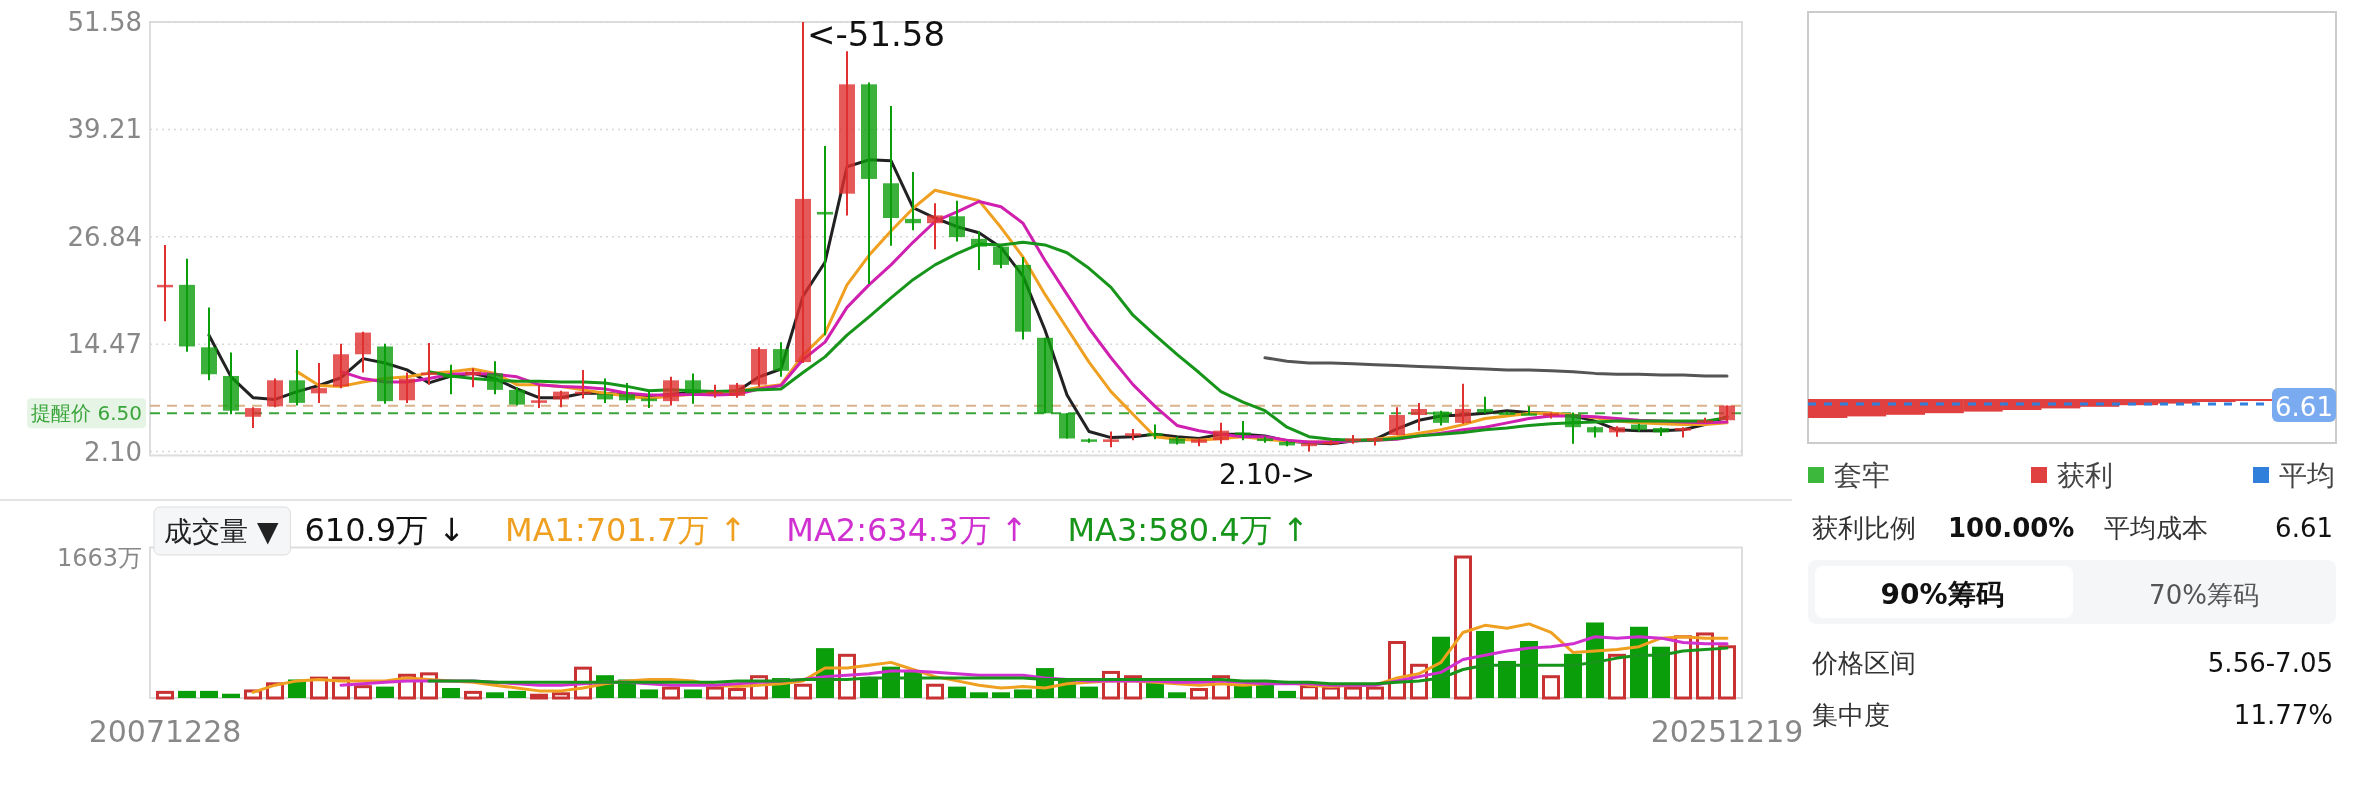 The image size is (2360, 796). Describe the element at coordinates (1727, 731) in the screenshot. I see `x-tick-label: 20251219` at that location.